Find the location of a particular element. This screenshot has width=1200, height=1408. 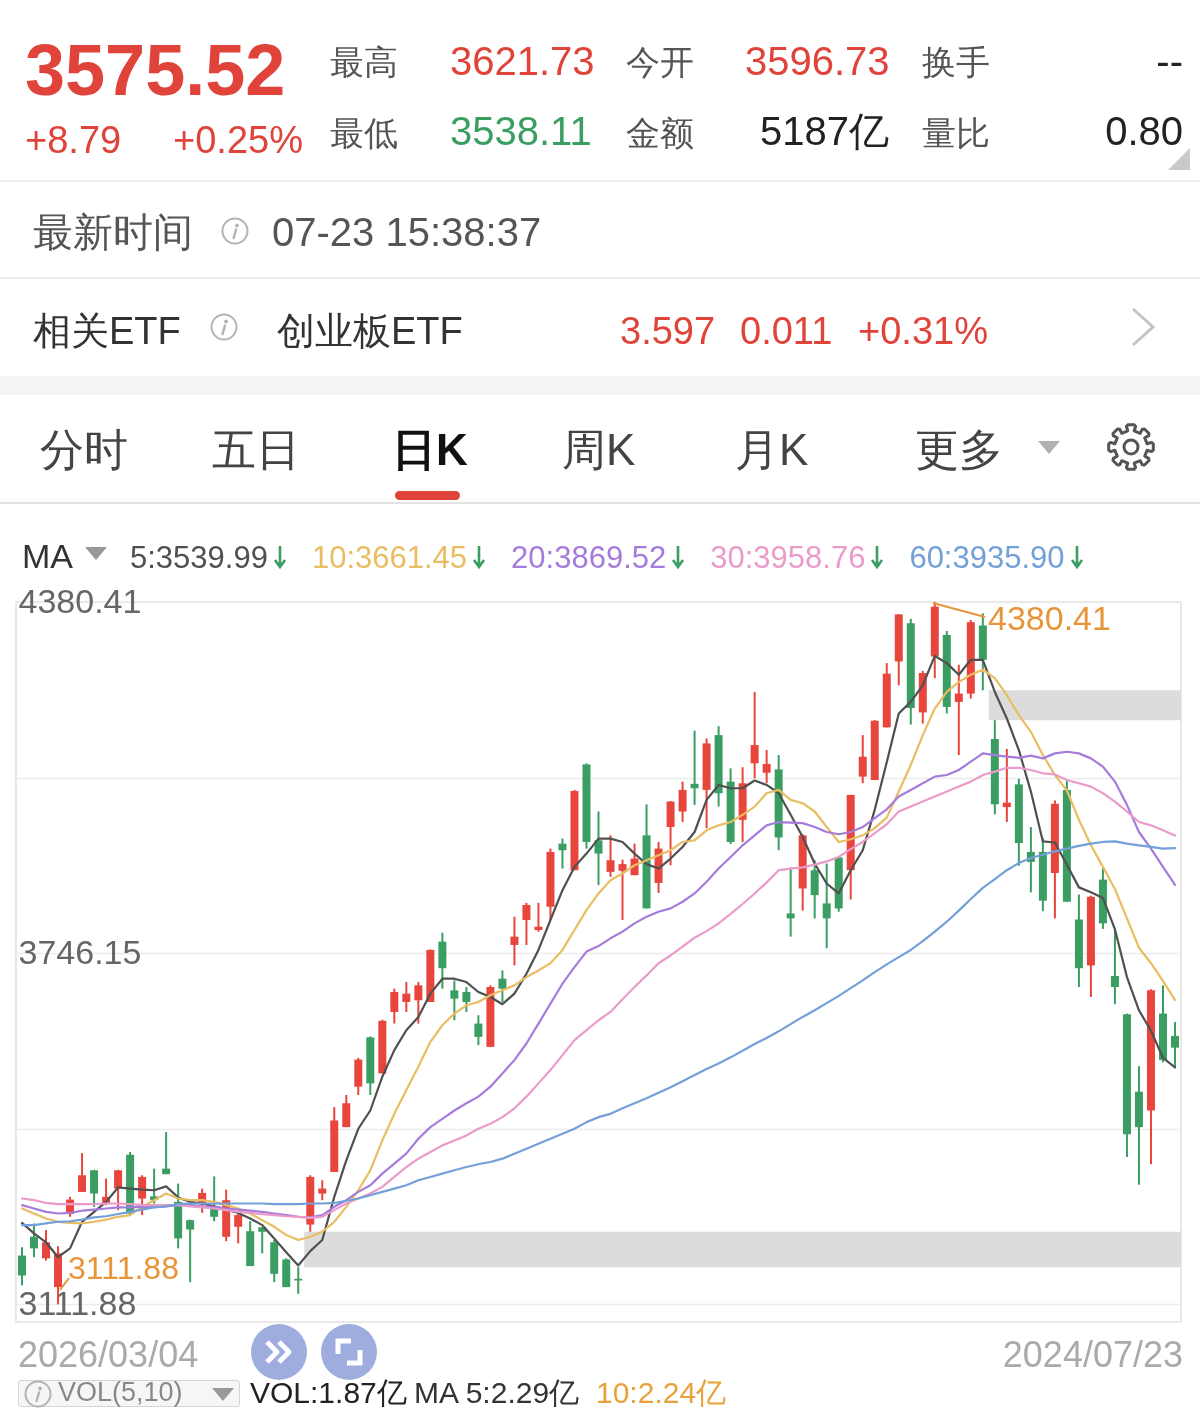

text: 2026/03/04 is located at coordinates (108, 1355).